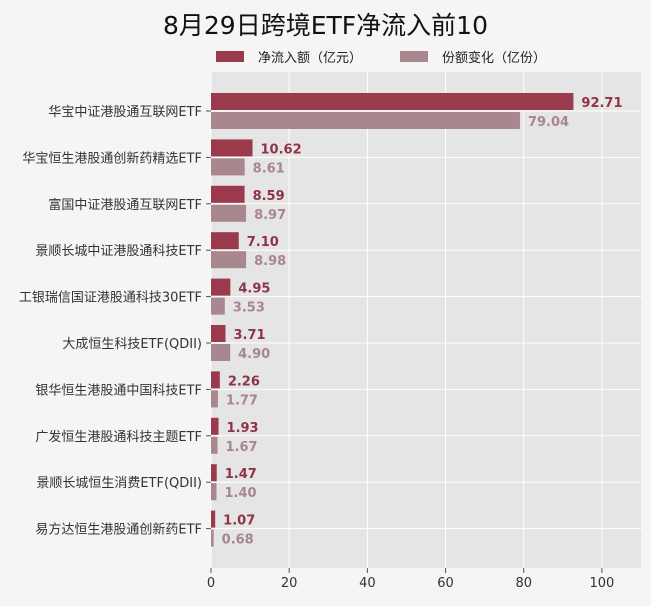  What do you see at coordinates (414, 56) in the screenshot?
I see `legend-swatch-share-change` at bounding box center [414, 56].